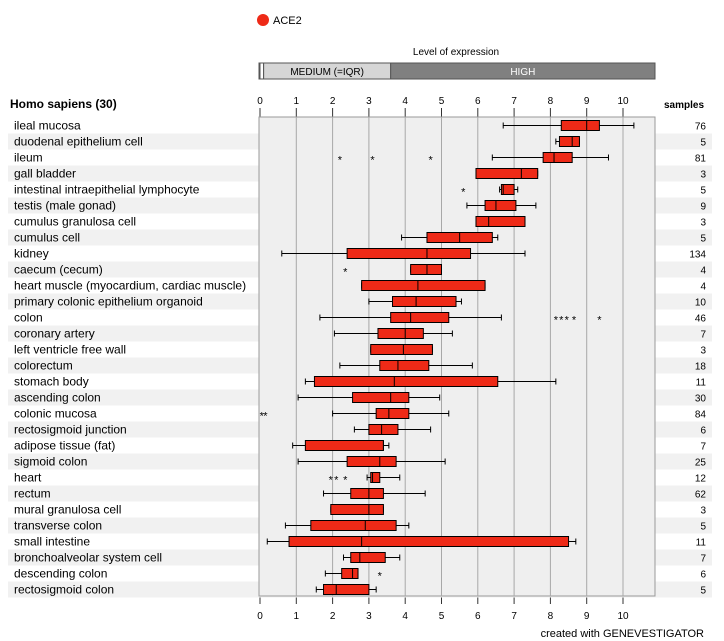  What do you see at coordinates (64, 446) in the screenshot?
I see `row-label: adipose tissue (fat)` at bounding box center [64, 446].